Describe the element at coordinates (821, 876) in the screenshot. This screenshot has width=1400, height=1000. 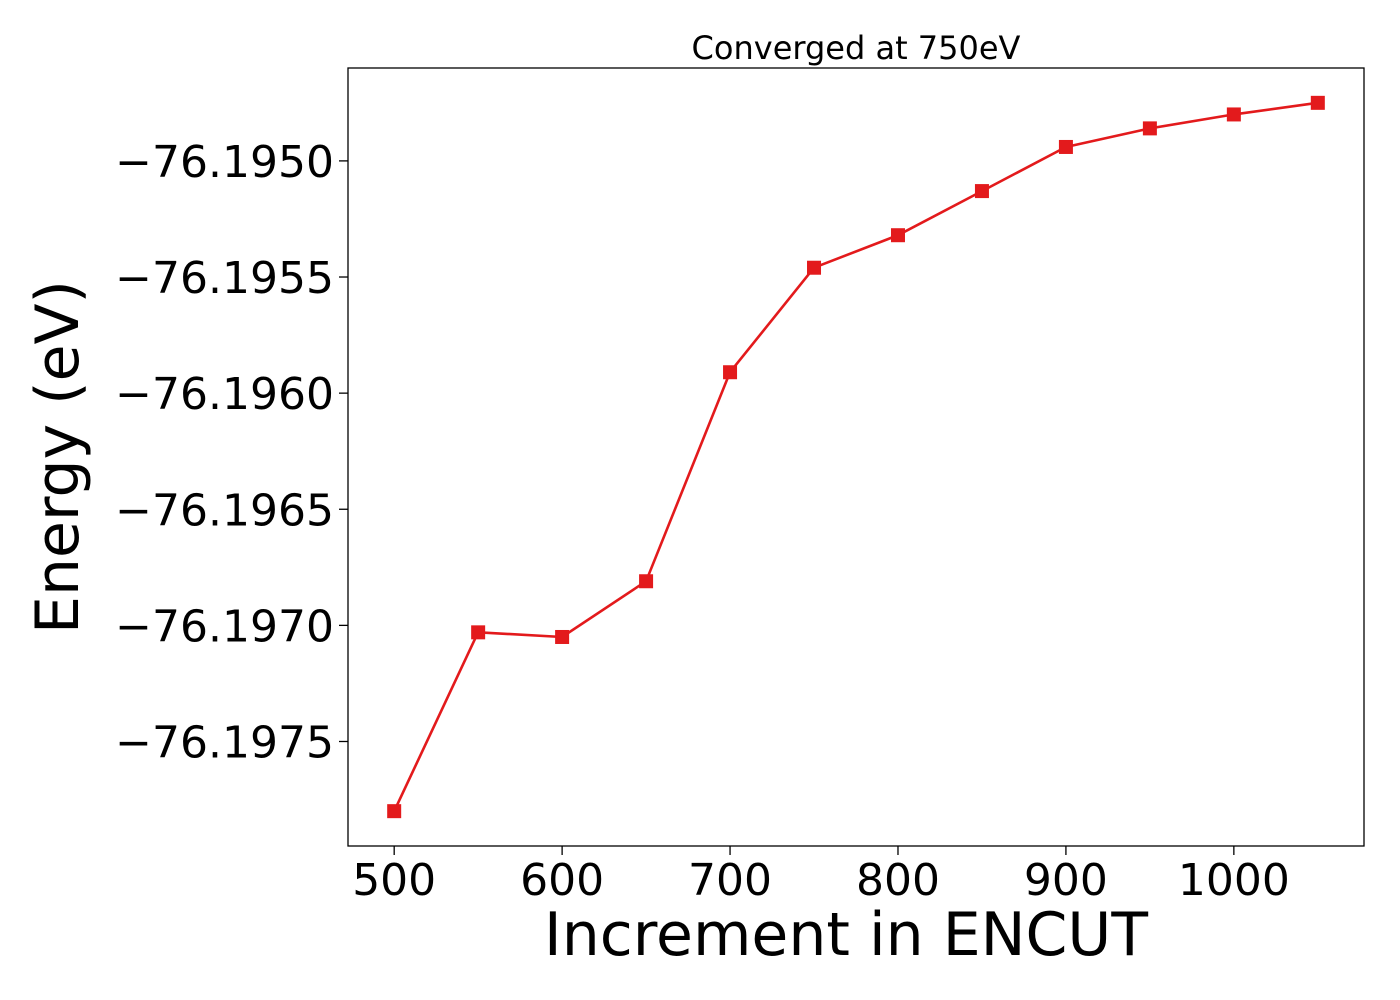
I see `x-axis-ticks: 500 600 700 800 900 1000` at that location.